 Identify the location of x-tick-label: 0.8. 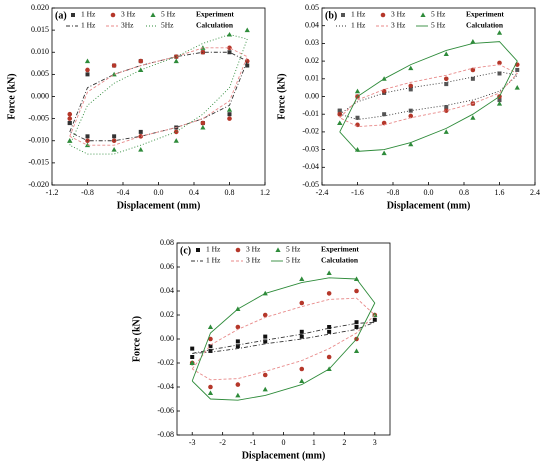
(464, 192).